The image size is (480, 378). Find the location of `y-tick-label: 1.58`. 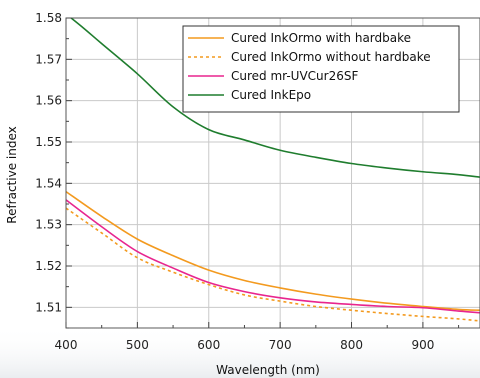

y-tick-label: 1.58 is located at coordinates (48, 18).